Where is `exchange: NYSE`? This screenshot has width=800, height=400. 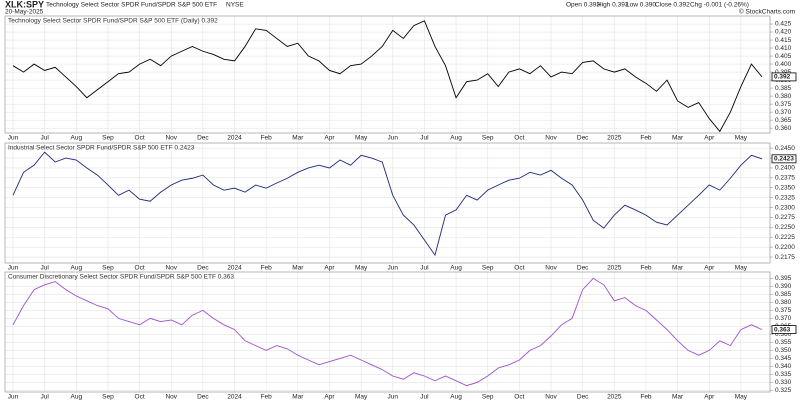
exchange: NYSE is located at coordinates (235, 5).